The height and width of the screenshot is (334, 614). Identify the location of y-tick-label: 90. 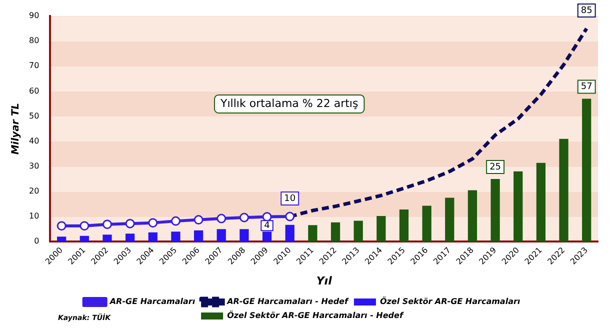
(34, 15).